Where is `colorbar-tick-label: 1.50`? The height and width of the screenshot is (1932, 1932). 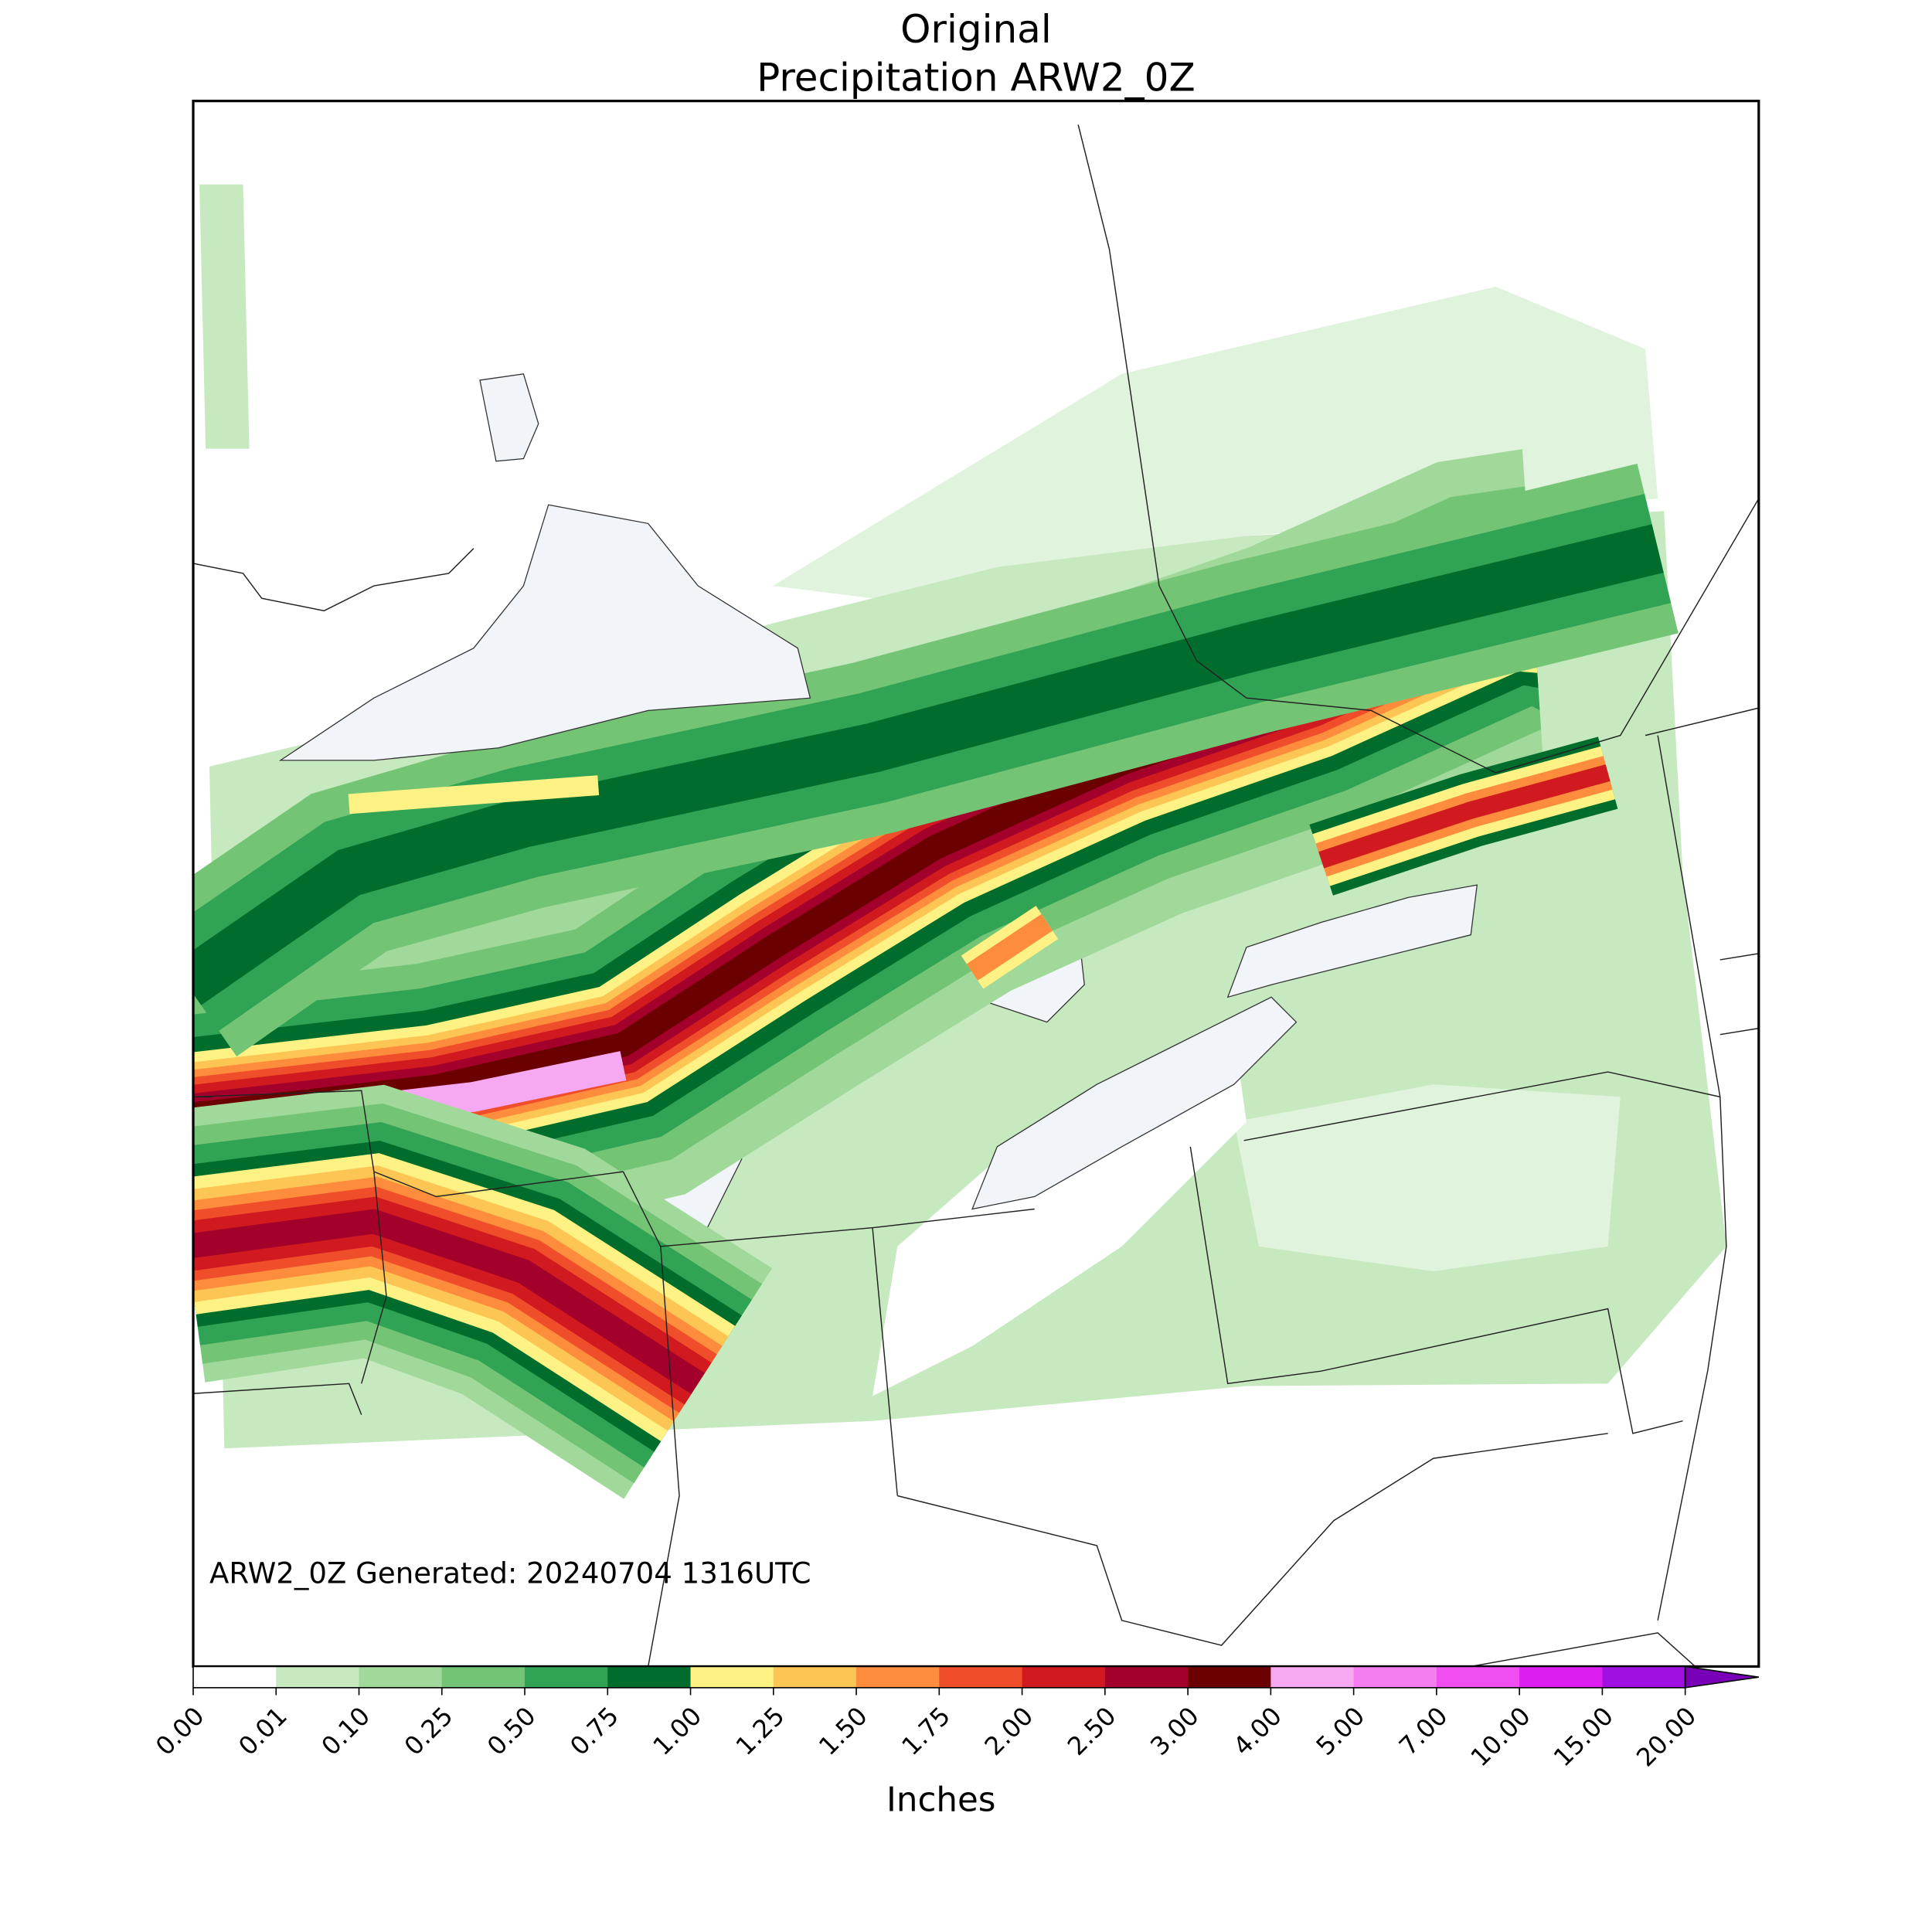 colorbar-tick-label: 1.50 is located at coordinates (843, 1731).